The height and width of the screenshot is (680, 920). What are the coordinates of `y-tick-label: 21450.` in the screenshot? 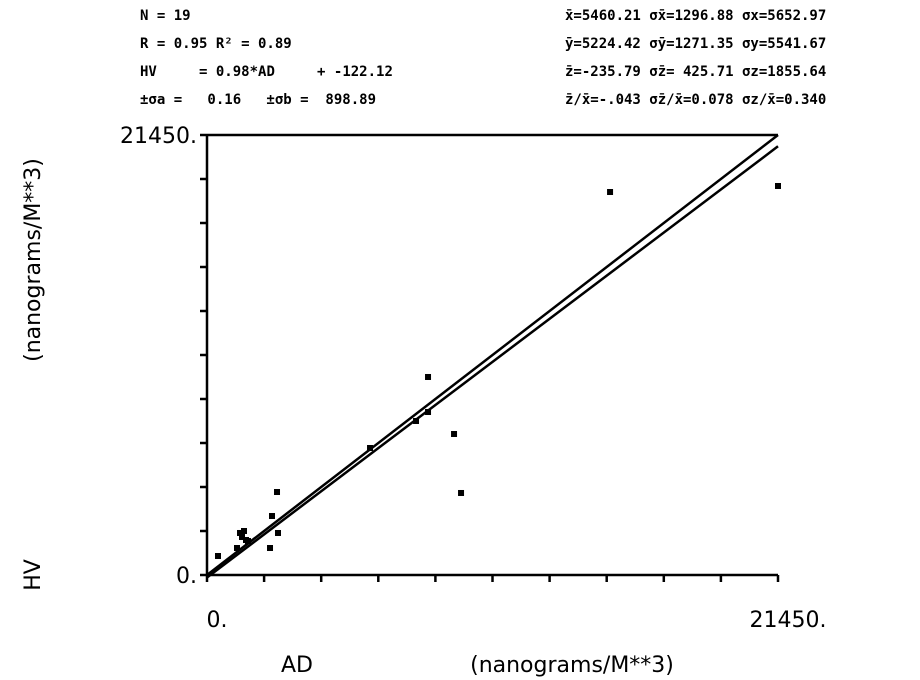 It's located at (158, 136).